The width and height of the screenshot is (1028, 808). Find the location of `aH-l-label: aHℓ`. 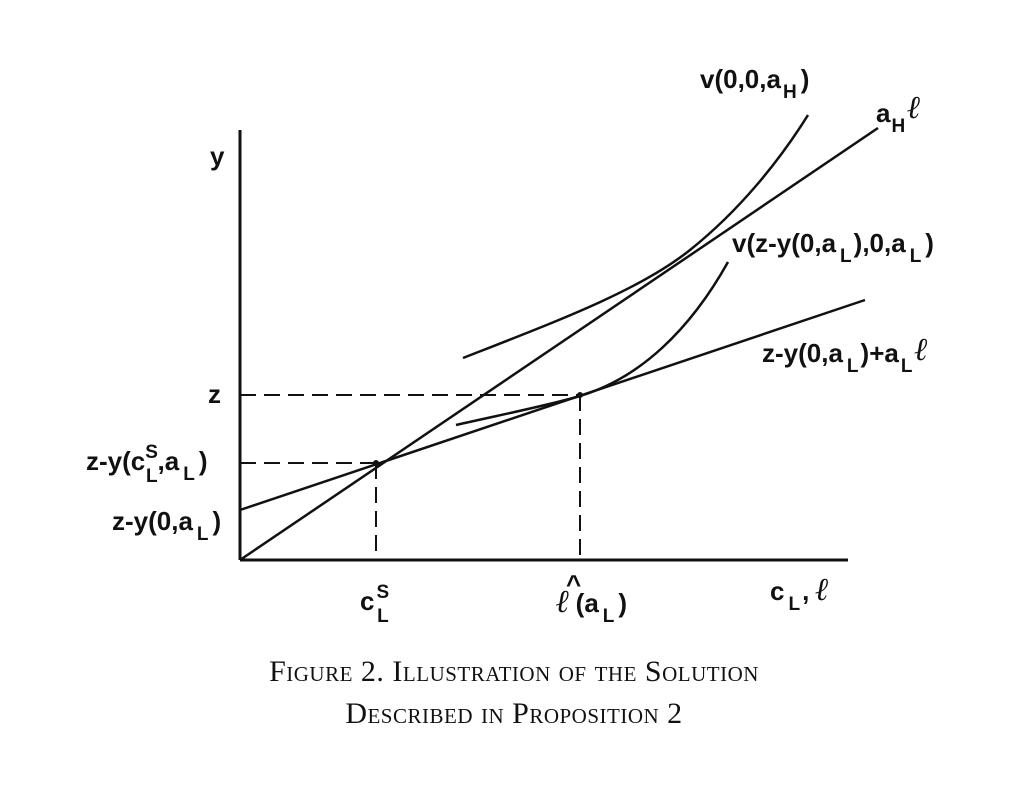

aH-l-label: aHℓ is located at coordinates (898, 113).